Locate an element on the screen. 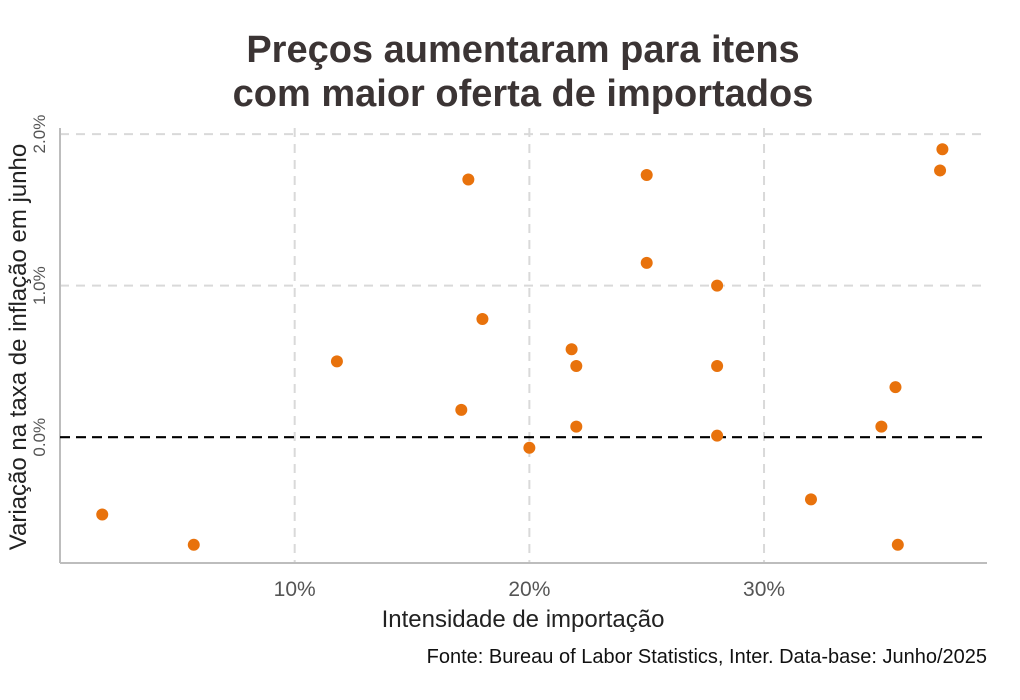 Image resolution: width=1020 pixels, height=700 pixels. y-axis-title: Variação na taxa de inflação em junho is located at coordinates (18, 347).